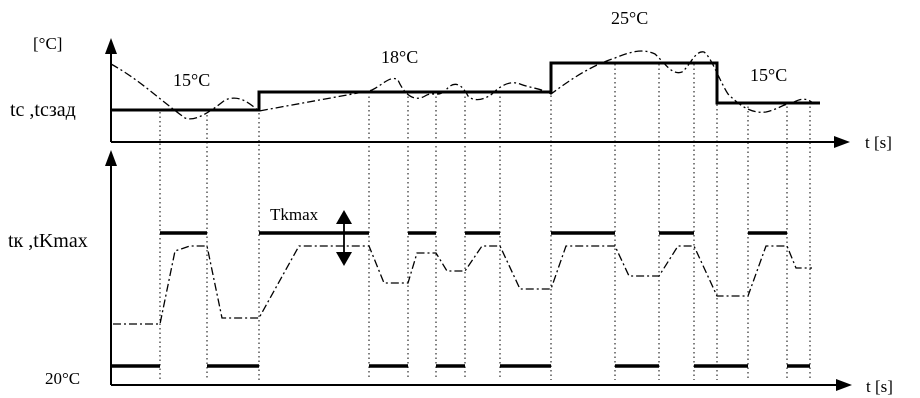 This screenshot has height=398, width=920. Describe the element at coordinates (48, 241) in the screenshot. I see `bottom-y-axis-label: tк ,tKmax` at that location.